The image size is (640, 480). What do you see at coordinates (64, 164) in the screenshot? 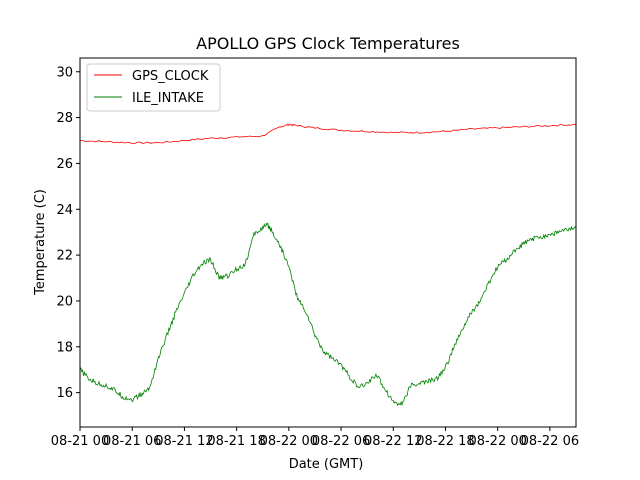
I see `y-tick-label: 26` at bounding box center [64, 164].